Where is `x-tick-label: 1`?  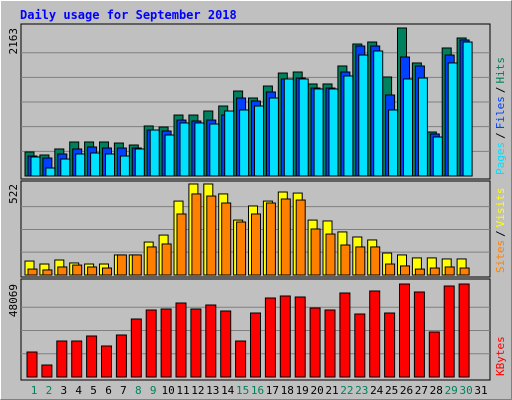
x-tick-label: 1 is located at coordinates (34, 390).